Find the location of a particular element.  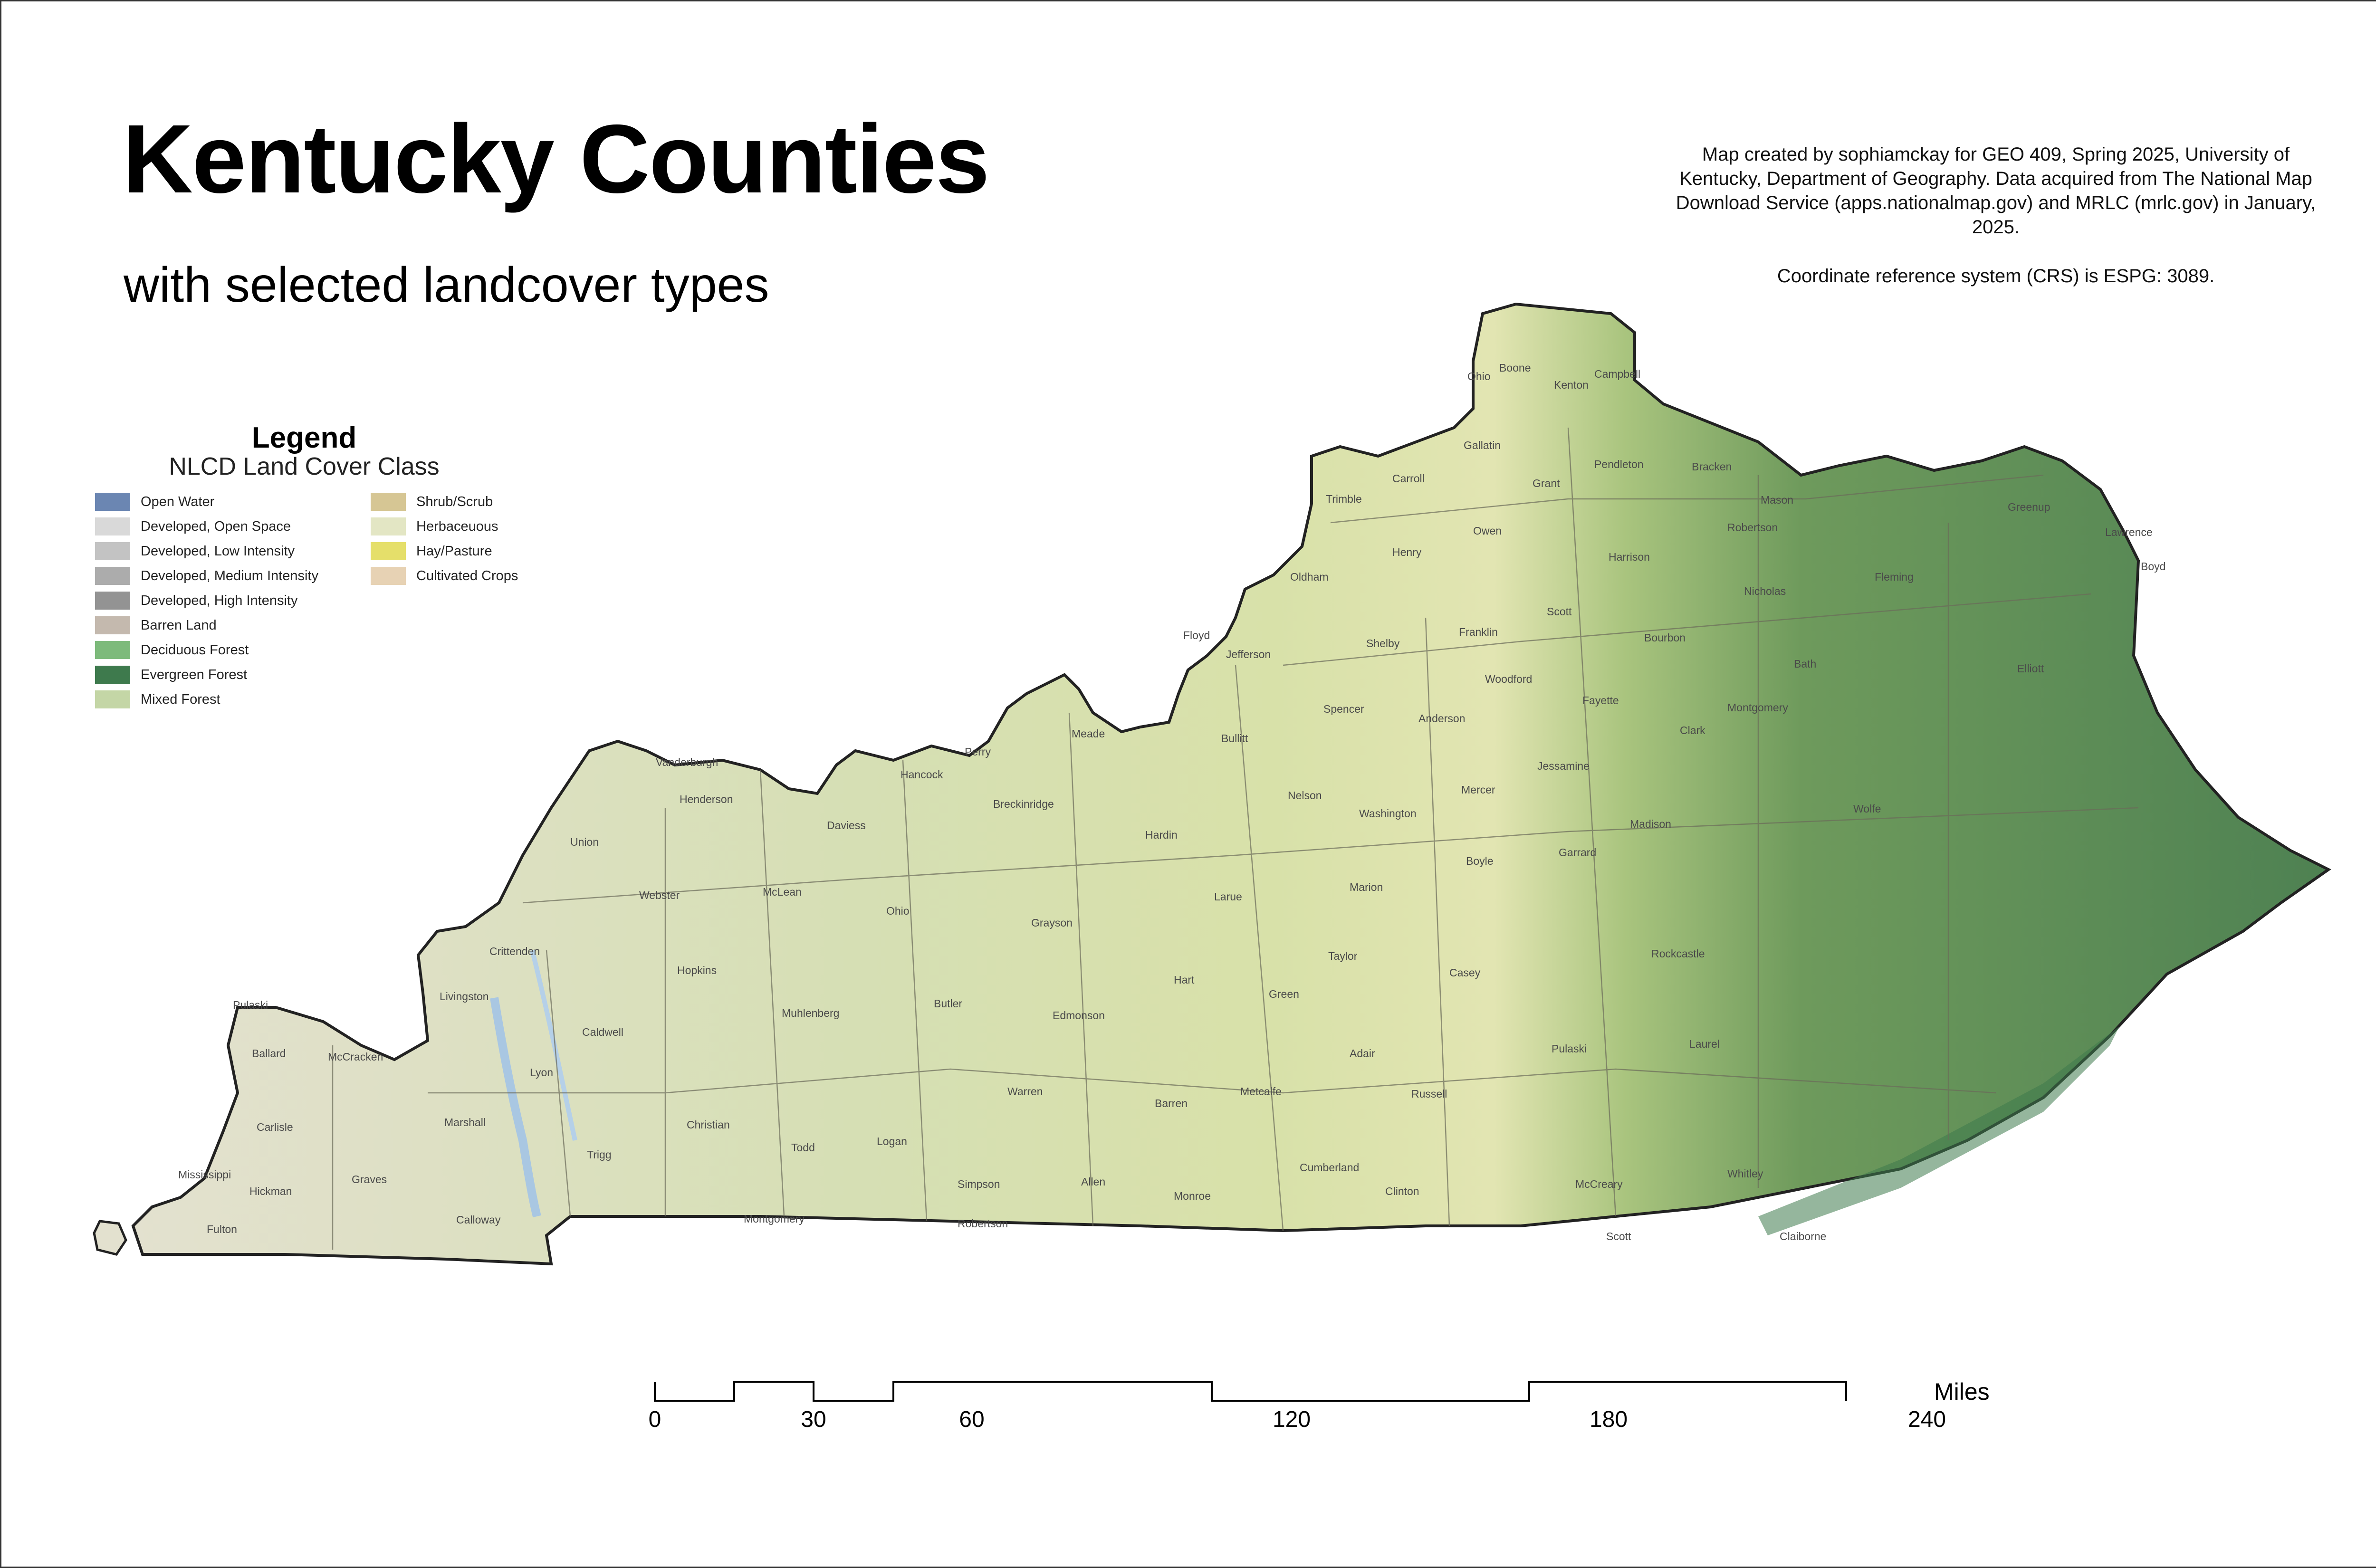

legend-label: Open Water is located at coordinates (178, 502).